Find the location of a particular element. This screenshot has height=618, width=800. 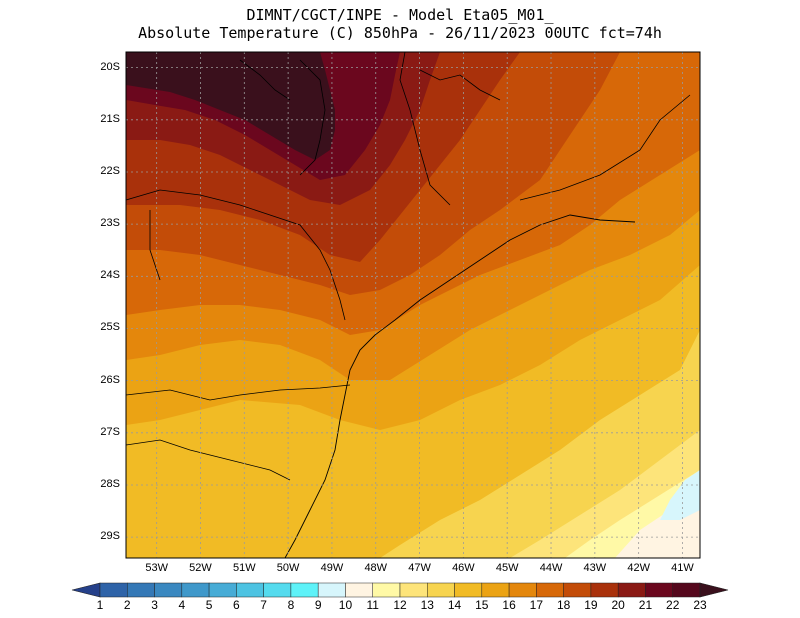

longitude-label: 49W is located at coordinates (332, 568).